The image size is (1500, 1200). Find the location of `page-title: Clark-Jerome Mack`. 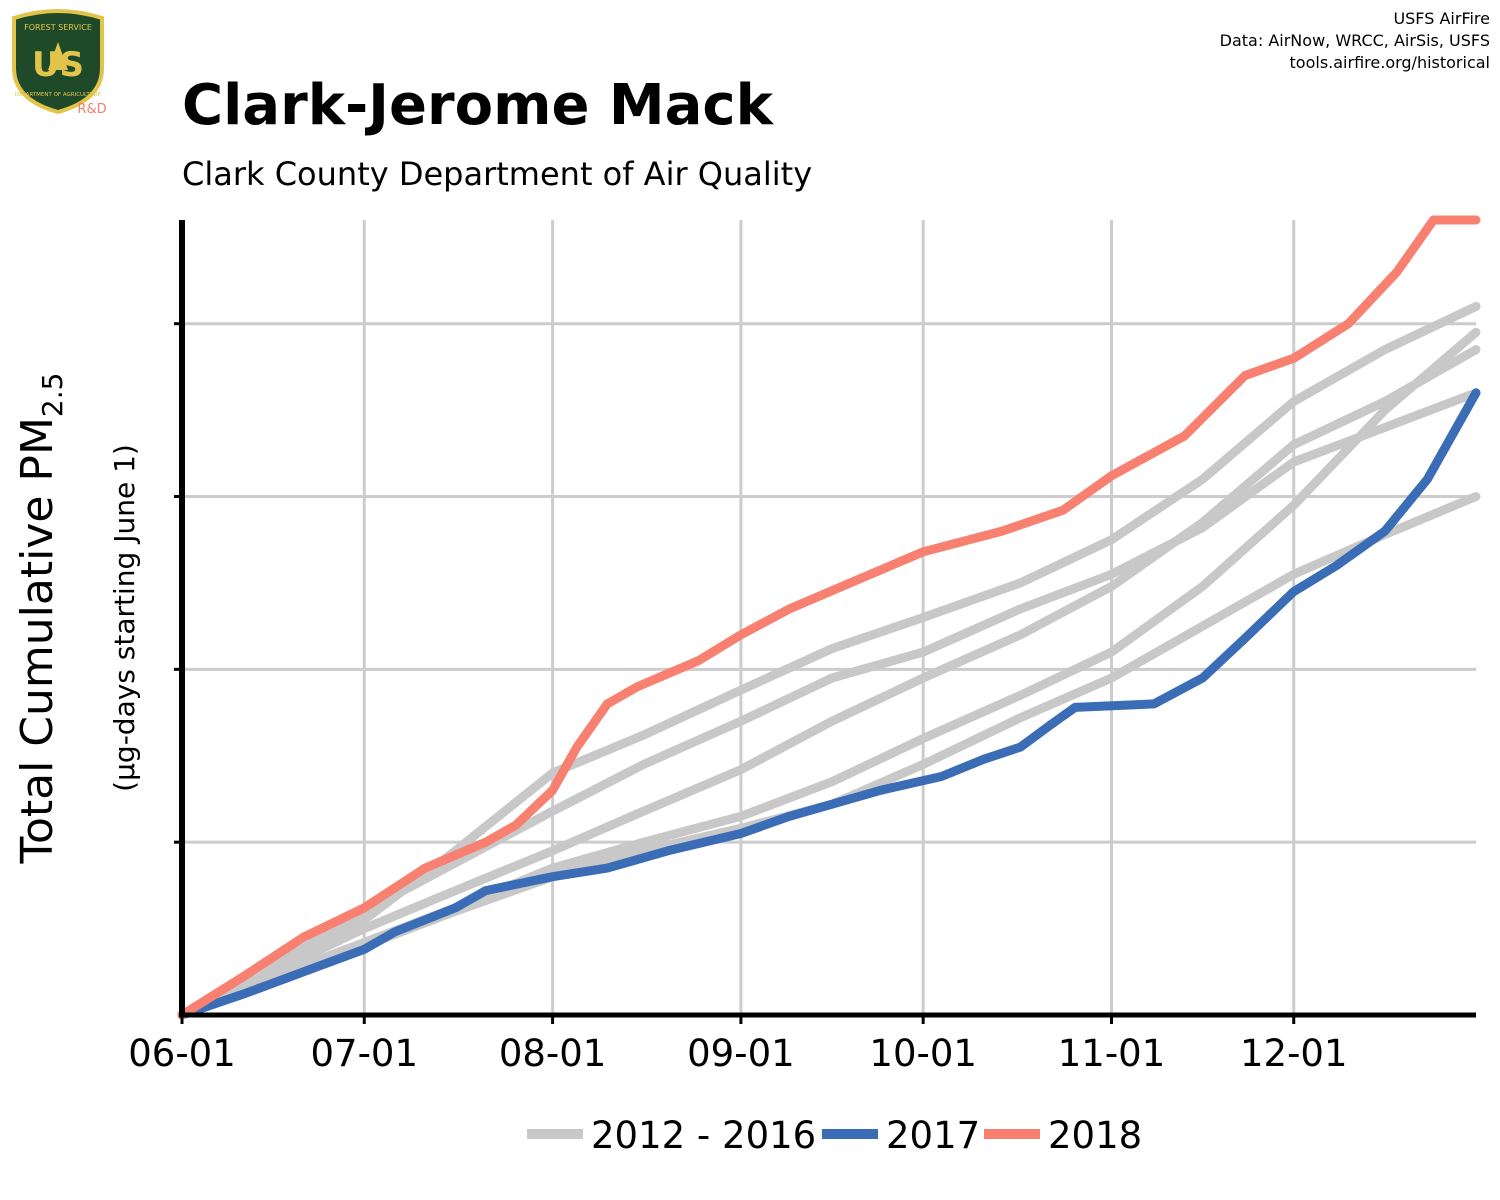

page-title: Clark-Jerome Mack is located at coordinates (477, 105).